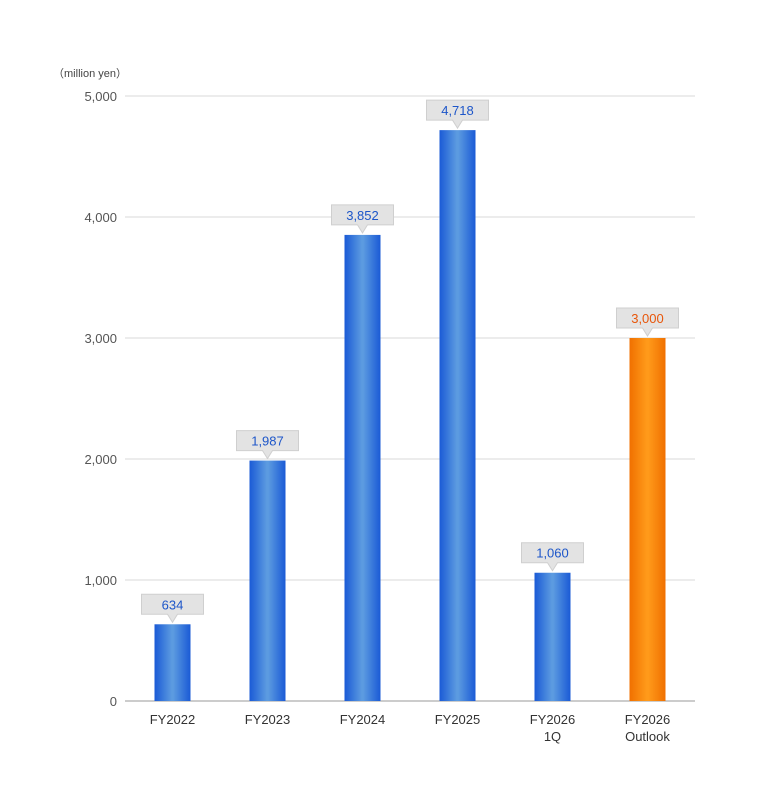  Describe the element at coordinates (100, 96) in the screenshot. I see `y-tick-label: 5,000` at that location.